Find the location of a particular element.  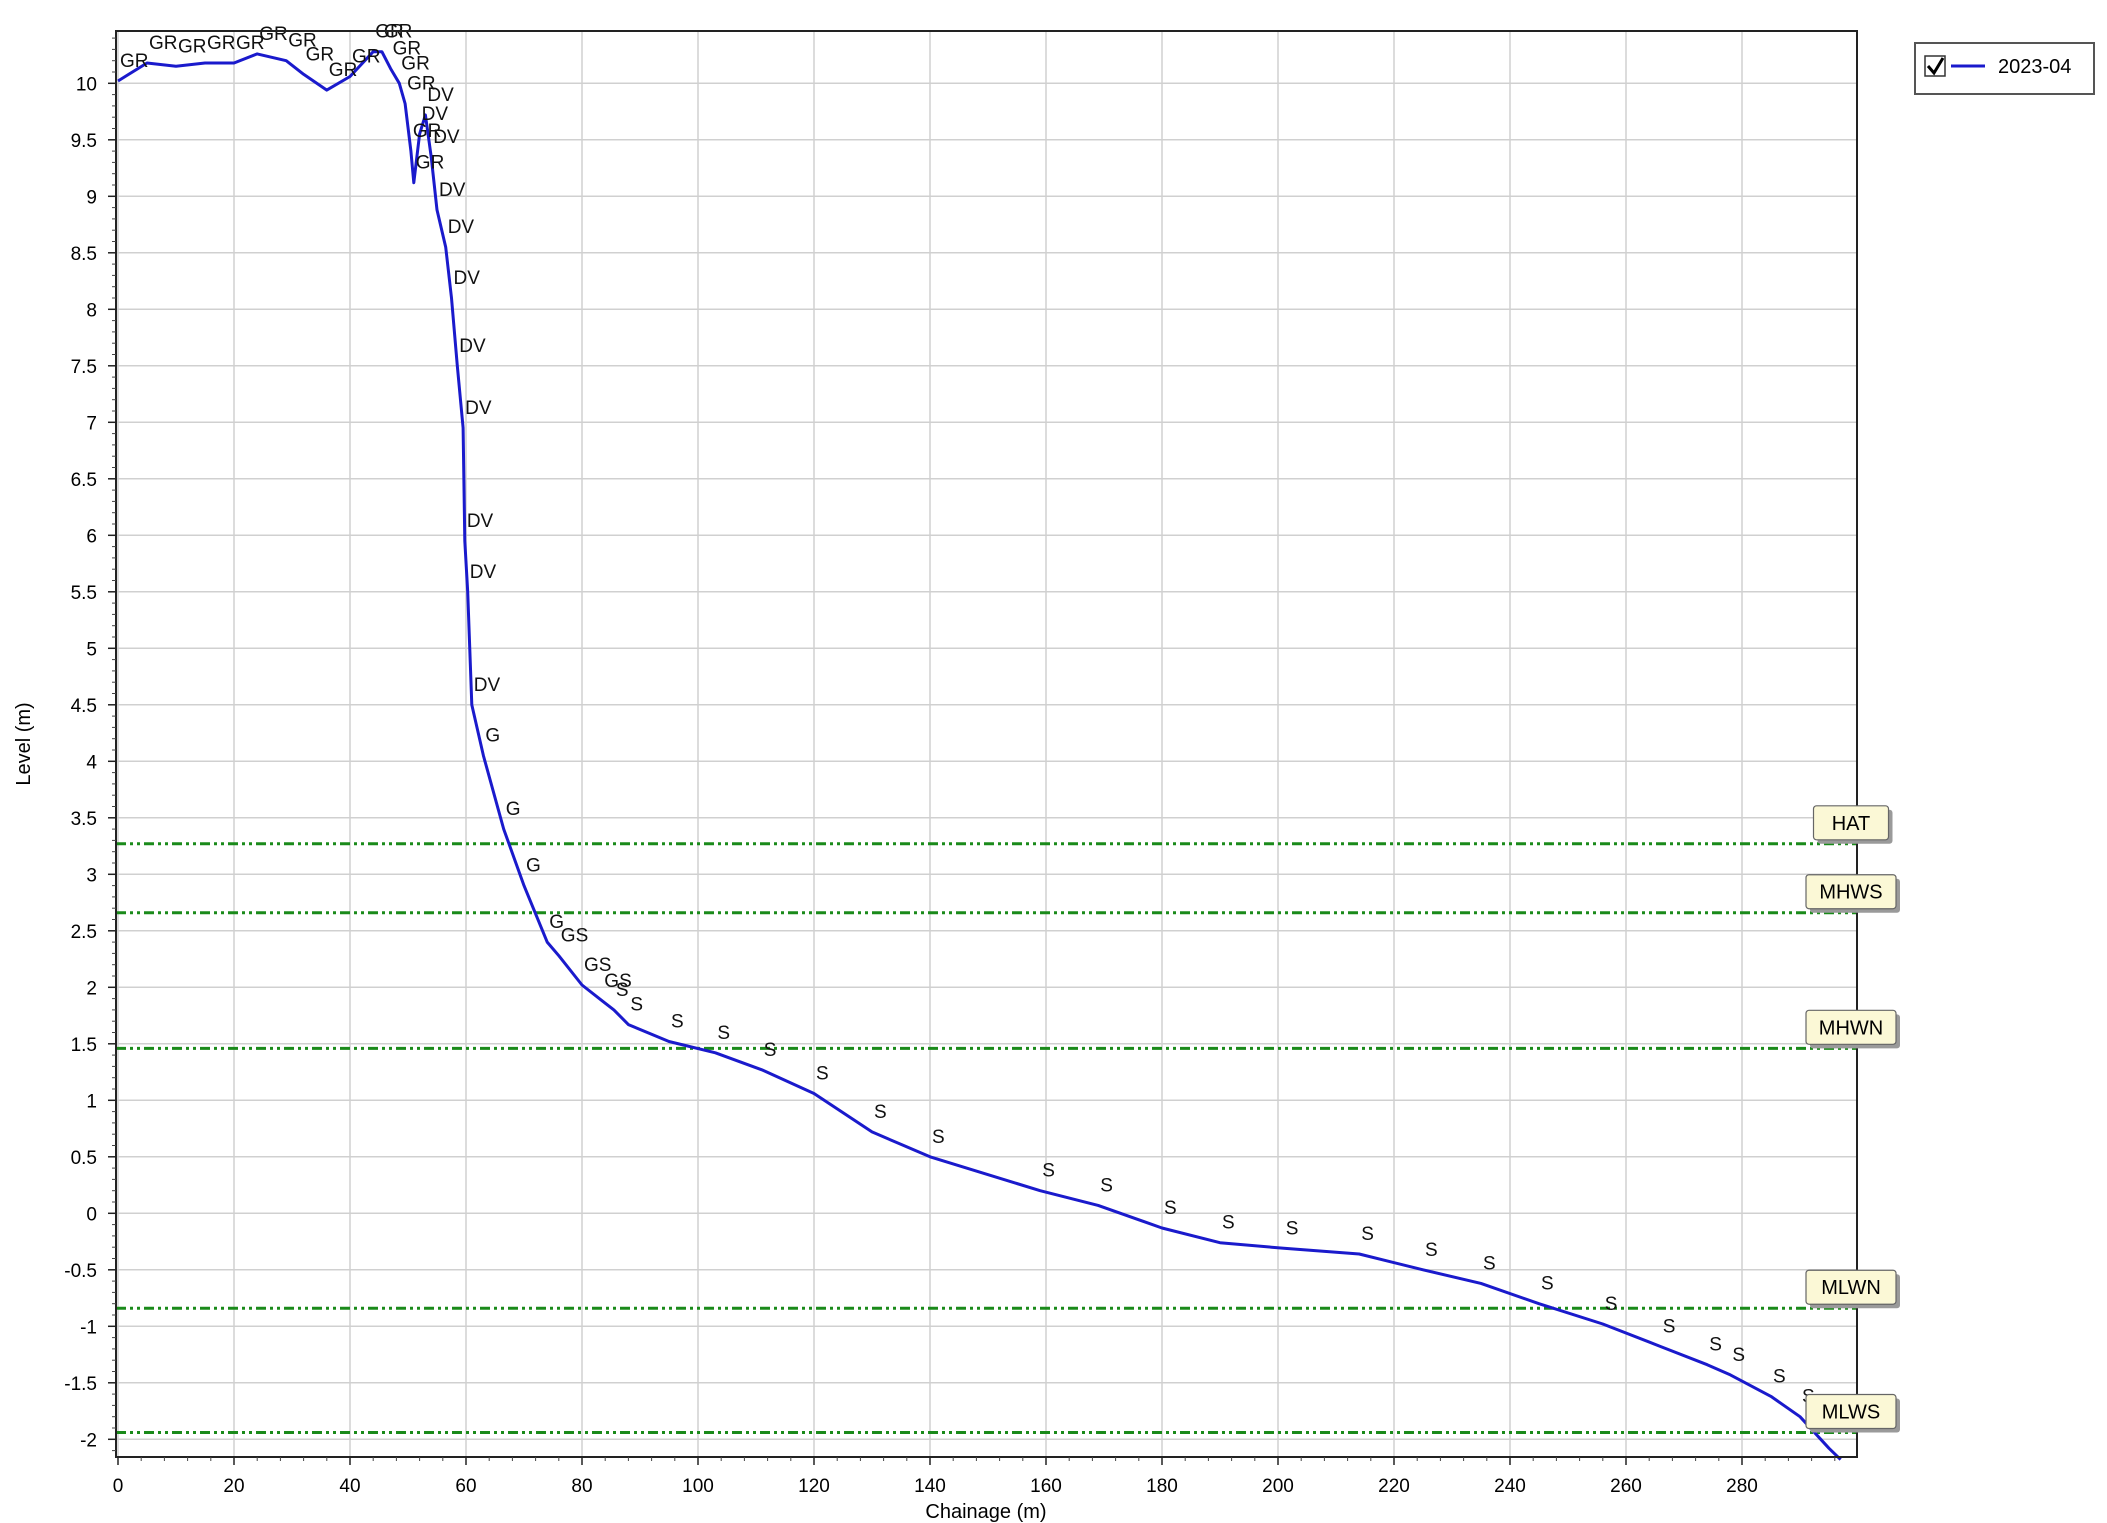

y-tick-label: -0.5 is located at coordinates (80, 1271).